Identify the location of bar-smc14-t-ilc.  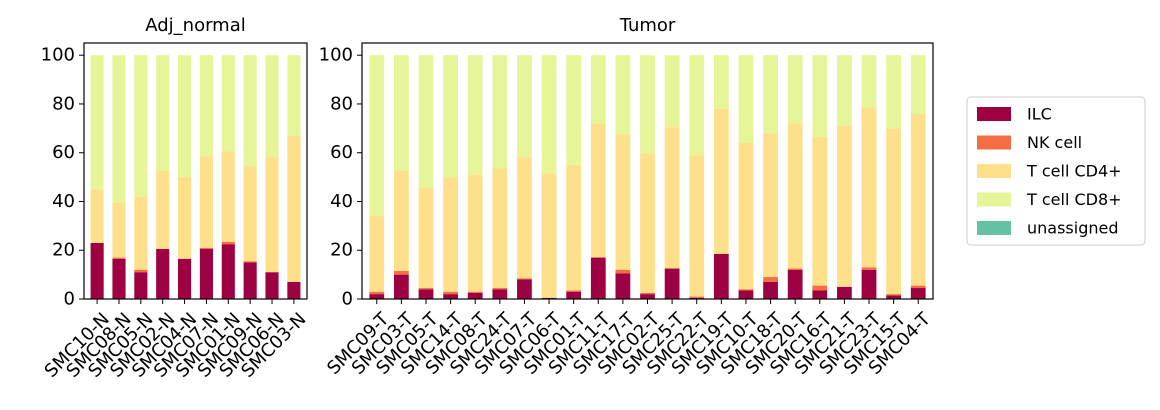
(450, 296).